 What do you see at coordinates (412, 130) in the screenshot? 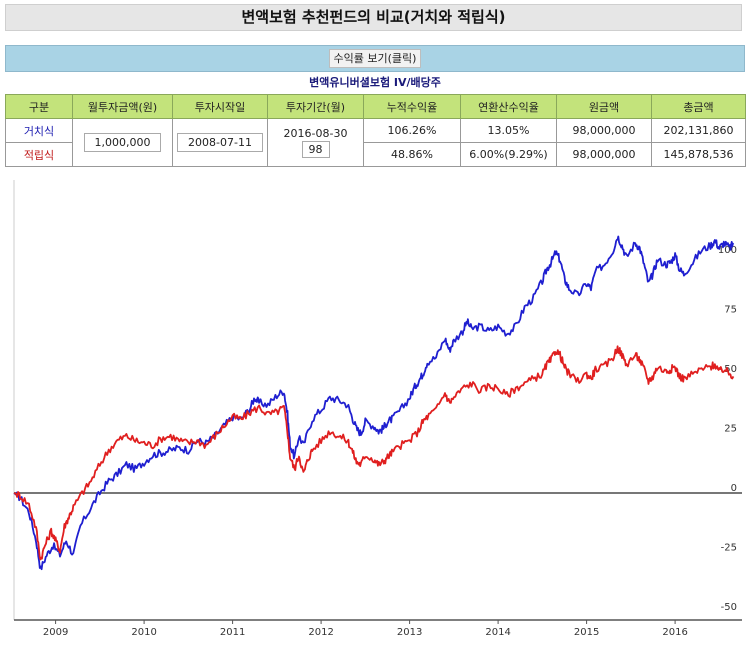
I see `cumulative-return: 106.26%` at bounding box center [412, 130].